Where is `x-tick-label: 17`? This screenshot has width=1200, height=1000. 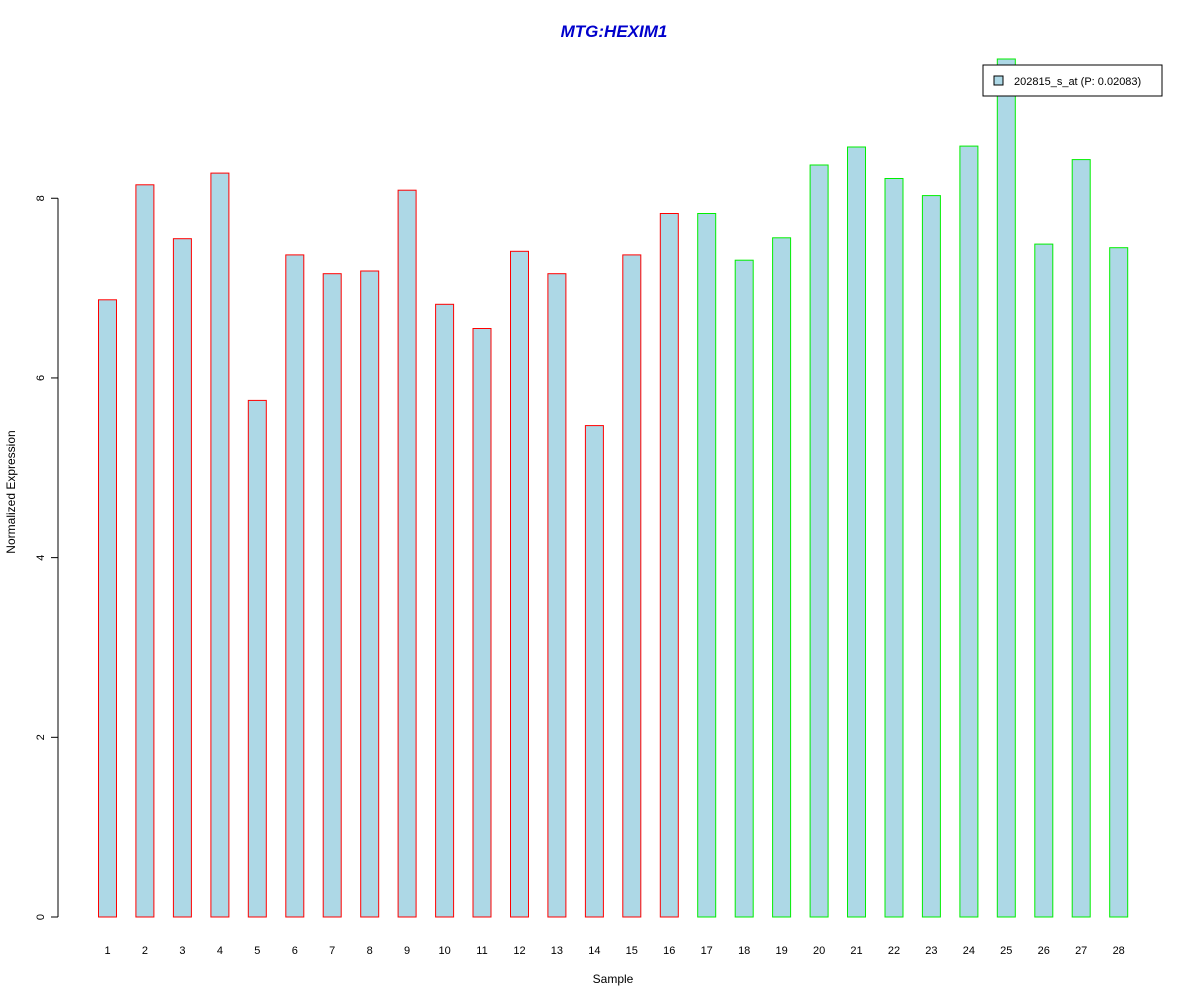
x-tick-label: 17 is located at coordinates (707, 951).